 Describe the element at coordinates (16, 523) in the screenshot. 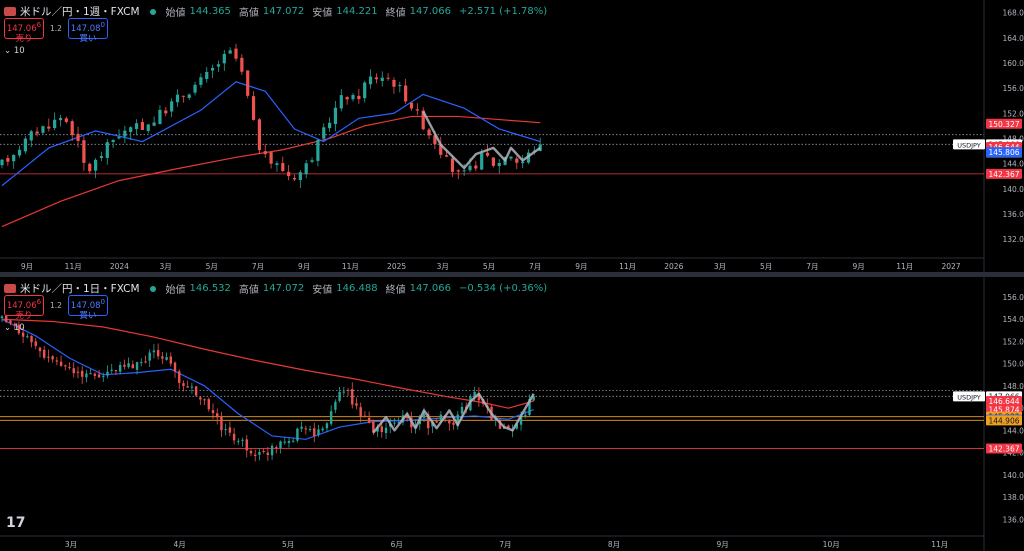

I see `tradingview-logo: 17` at that location.